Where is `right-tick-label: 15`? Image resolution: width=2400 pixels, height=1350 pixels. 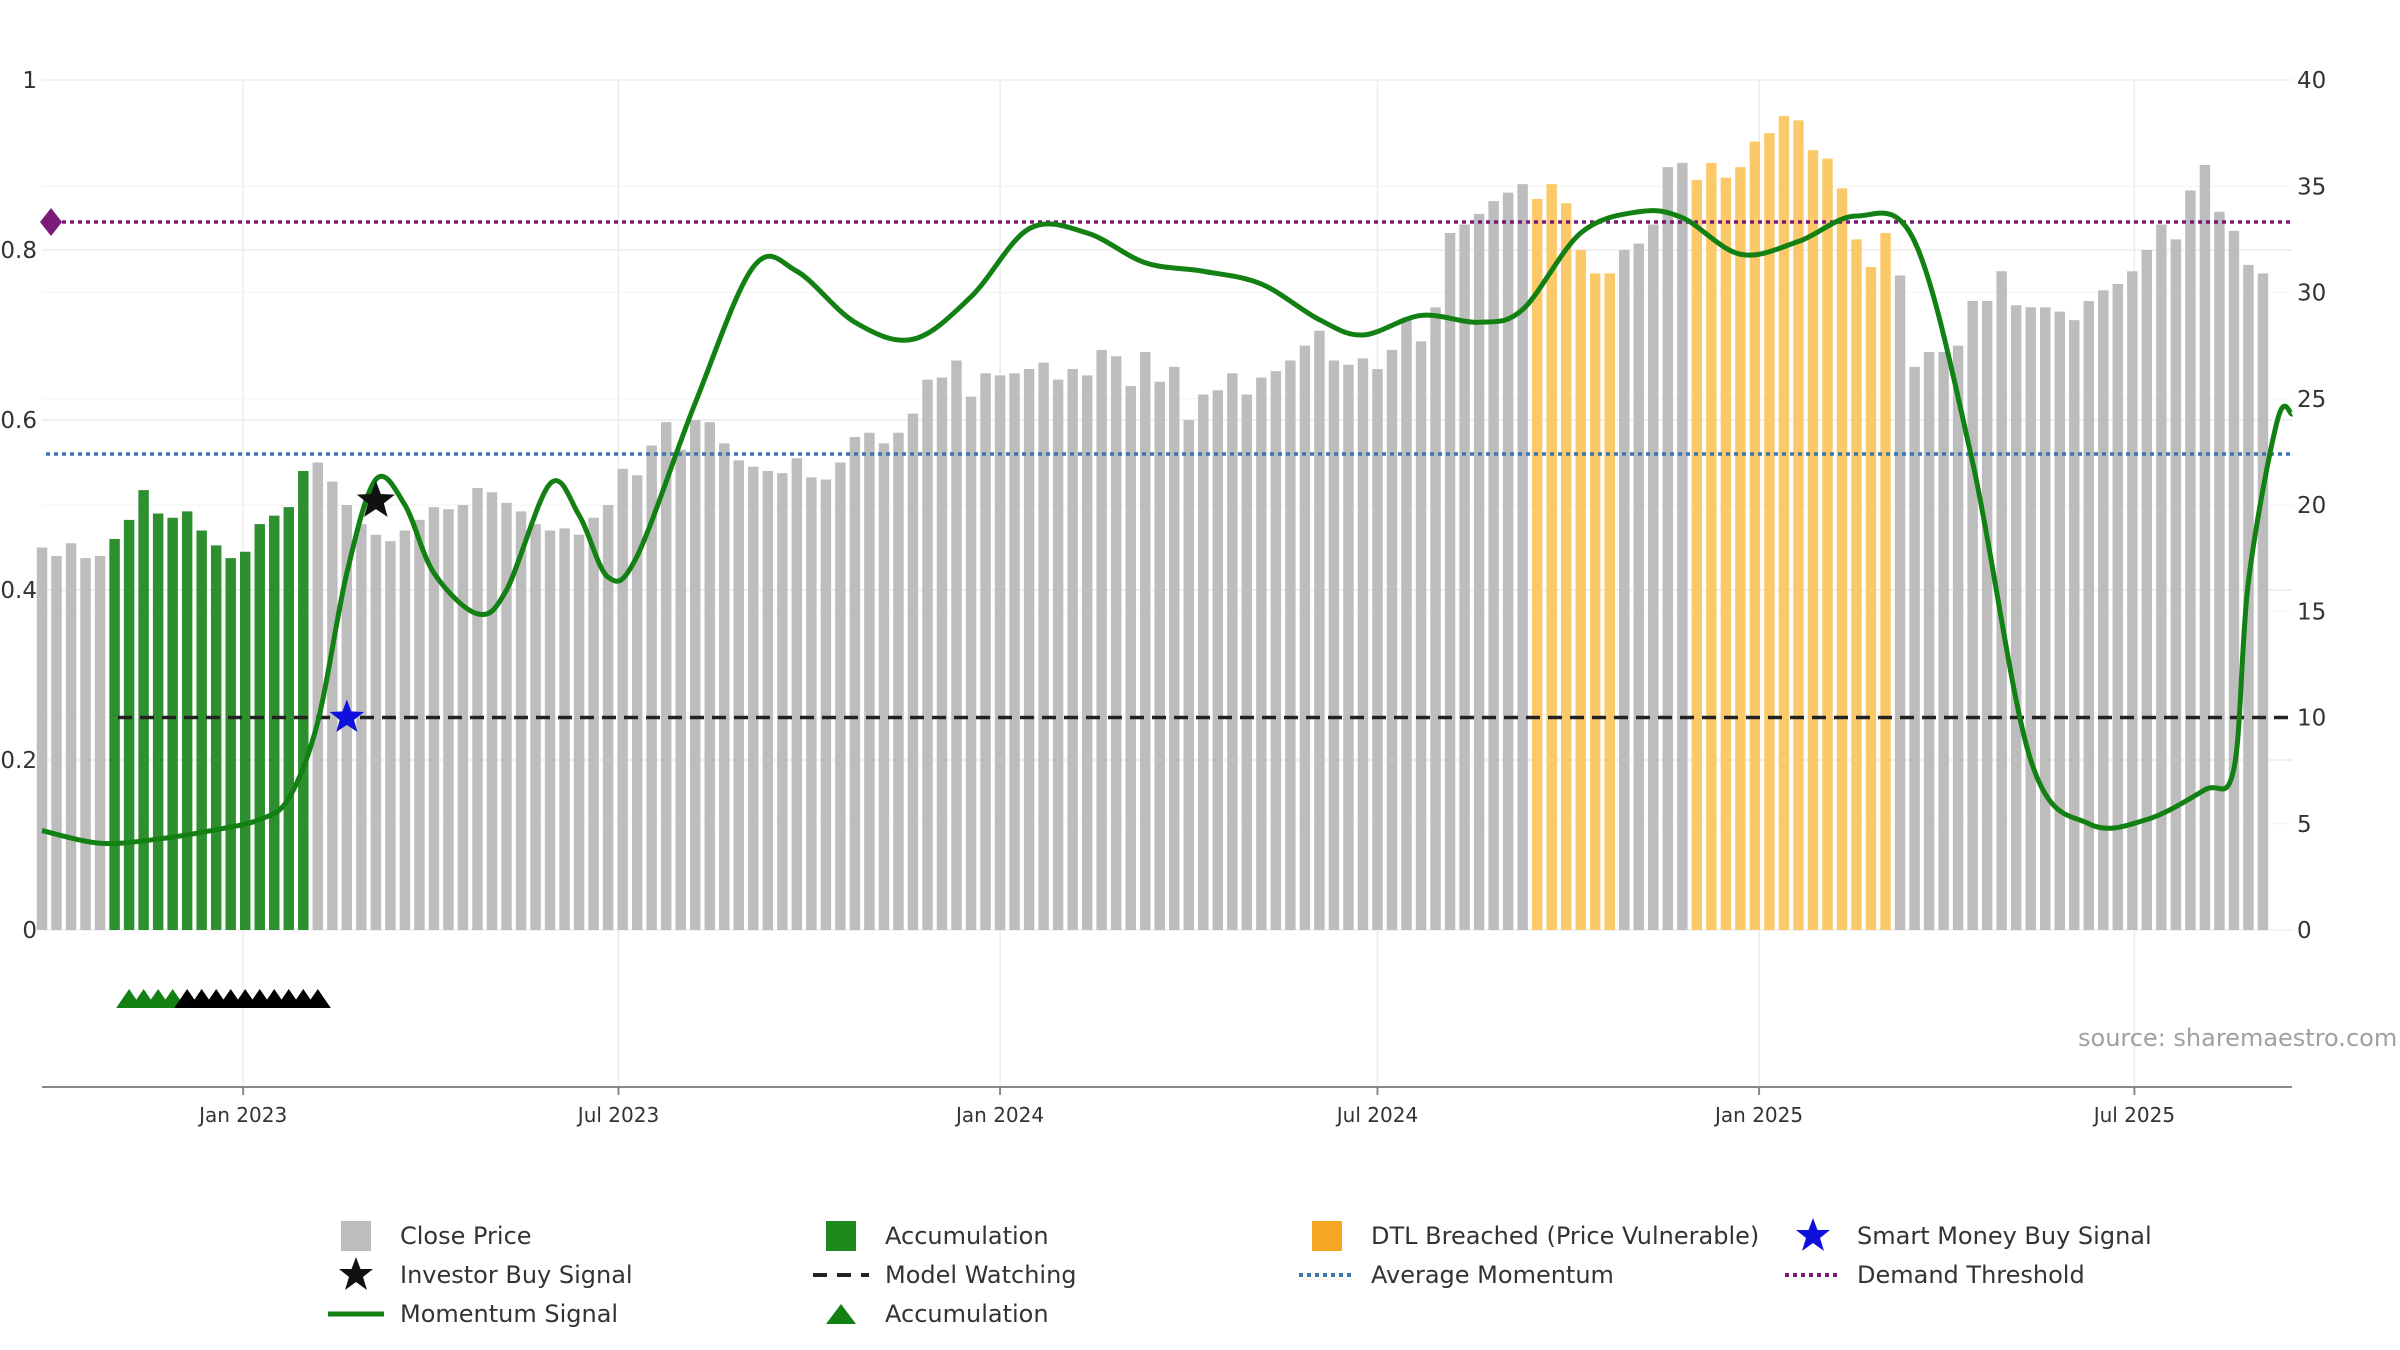
right-tick-label: 15 is located at coordinates (2311, 612).